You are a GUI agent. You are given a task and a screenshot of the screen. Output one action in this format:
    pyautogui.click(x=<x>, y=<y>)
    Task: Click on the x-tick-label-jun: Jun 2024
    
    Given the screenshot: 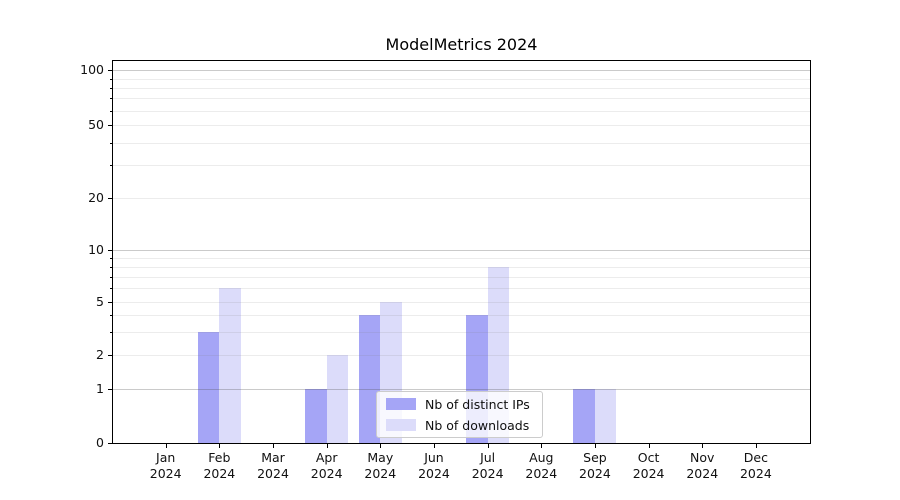 What is the action you would take?
    pyautogui.click(x=434, y=466)
    